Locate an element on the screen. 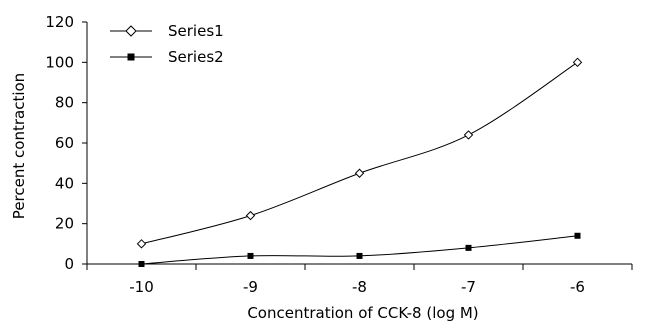  y-tick-label: 60 is located at coordinates (64, 143).